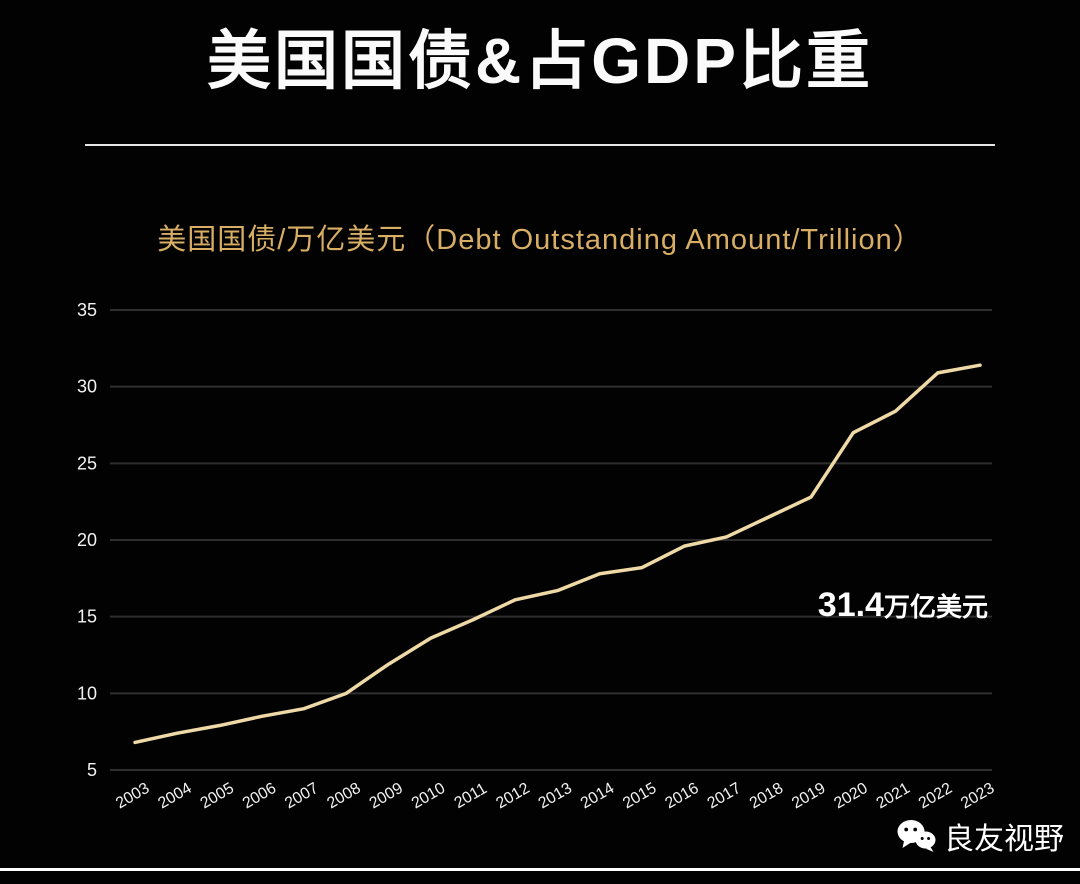  What do you see at coordinates (916, 836) in the screenshot?
I see `wechat-icon` at bounding box center [916, 836].